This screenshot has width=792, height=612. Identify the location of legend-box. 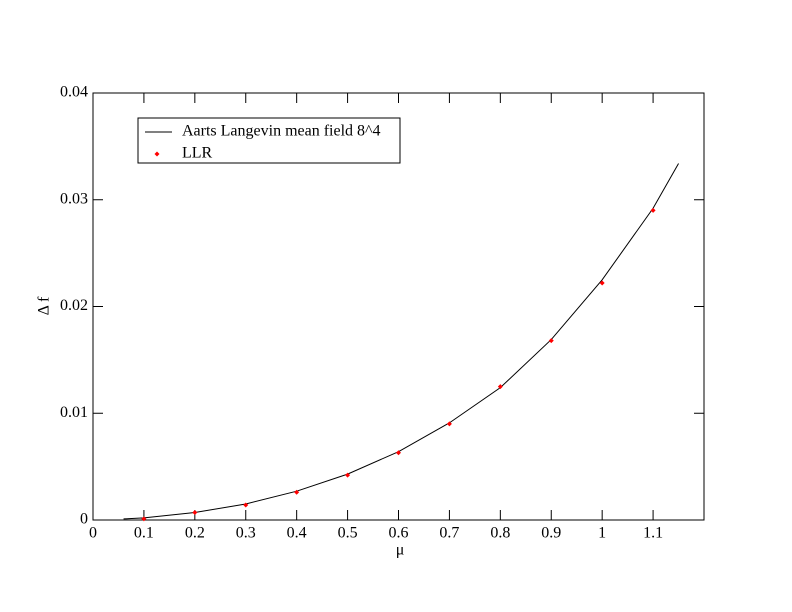
(269, 140).